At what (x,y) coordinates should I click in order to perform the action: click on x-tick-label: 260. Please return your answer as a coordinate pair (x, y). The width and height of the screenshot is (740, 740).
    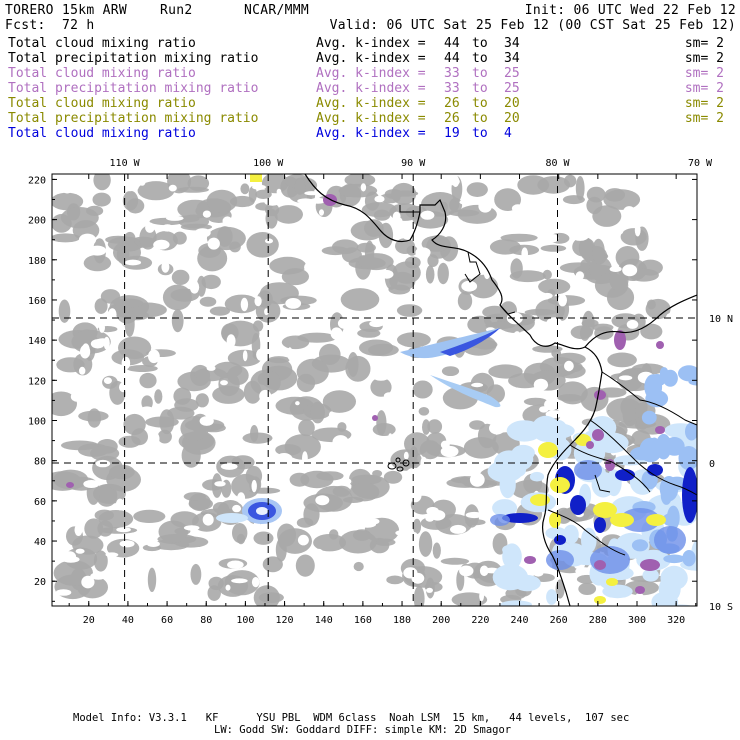
    Looking at the image, I should click on (559, 620).